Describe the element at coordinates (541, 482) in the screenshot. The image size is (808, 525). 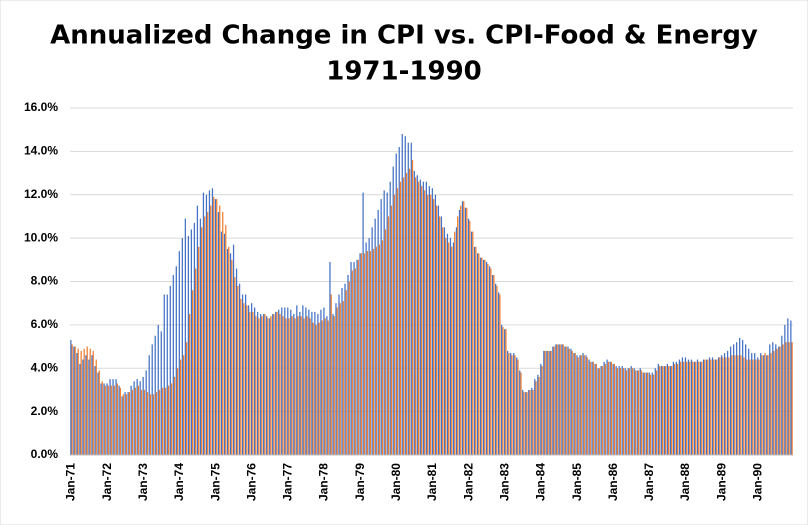
I see `x-tick-label: Jan-84` at that location.